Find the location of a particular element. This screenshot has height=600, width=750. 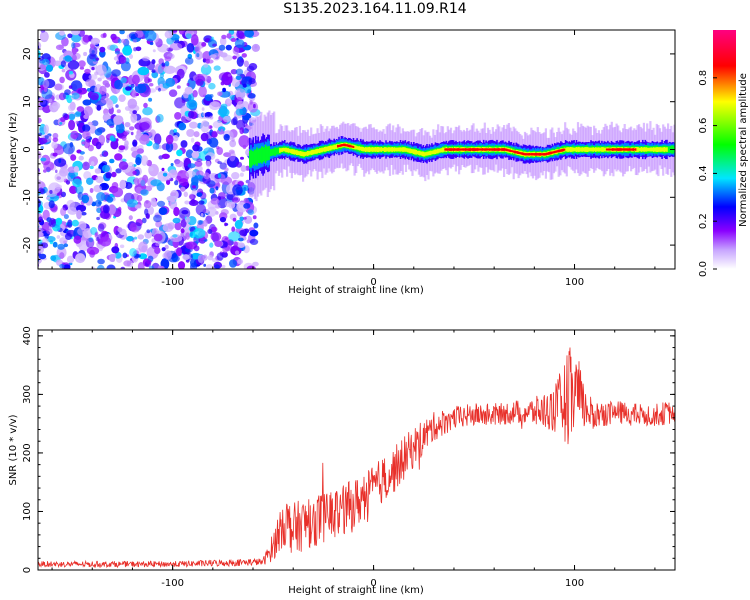

colorbar-tick-label: 0.4 is located at coordinates (703, 173).